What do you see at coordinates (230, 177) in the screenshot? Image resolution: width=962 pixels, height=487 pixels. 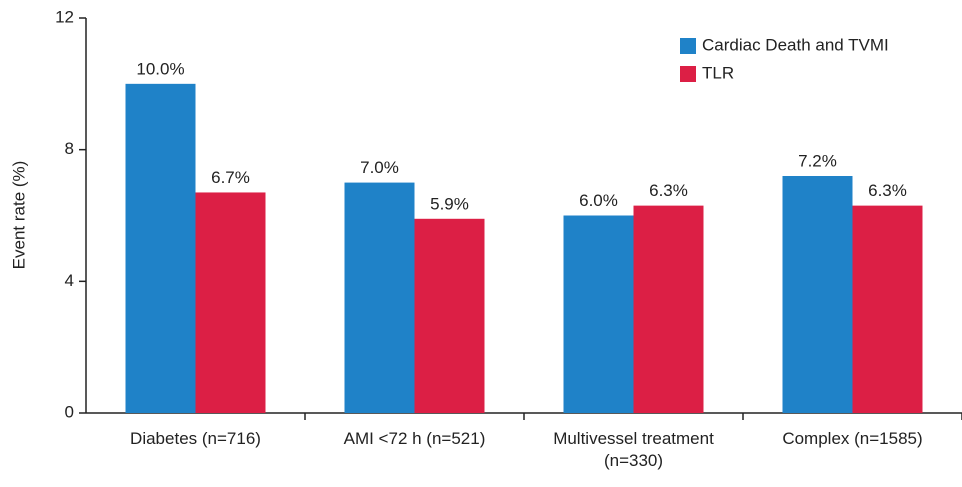 I see `value-label: 6.7%` at bounding box center [230, 177].